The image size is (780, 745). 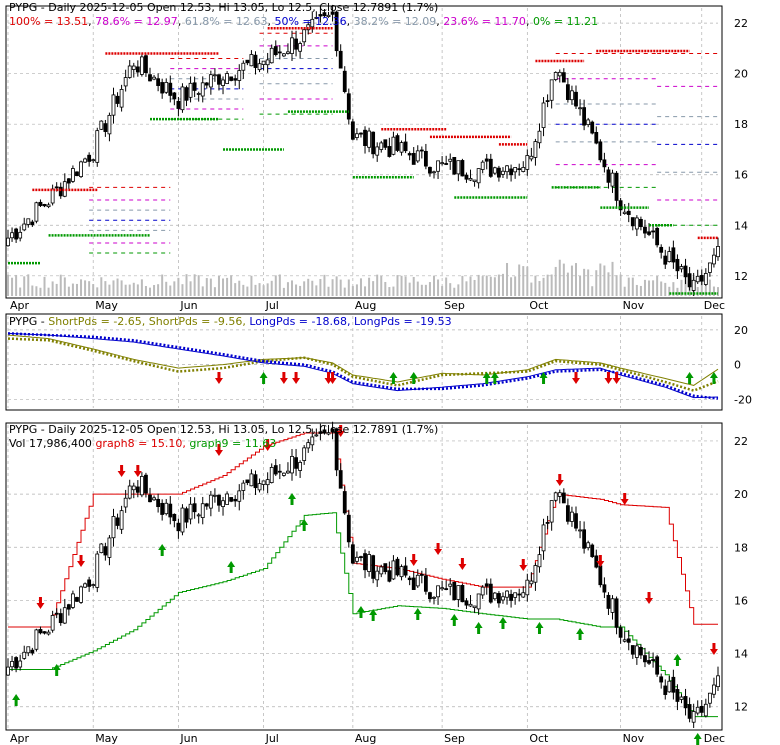 I want to click on fib-382-label: 38.2% = 12.09, so click(x=395, y=21).